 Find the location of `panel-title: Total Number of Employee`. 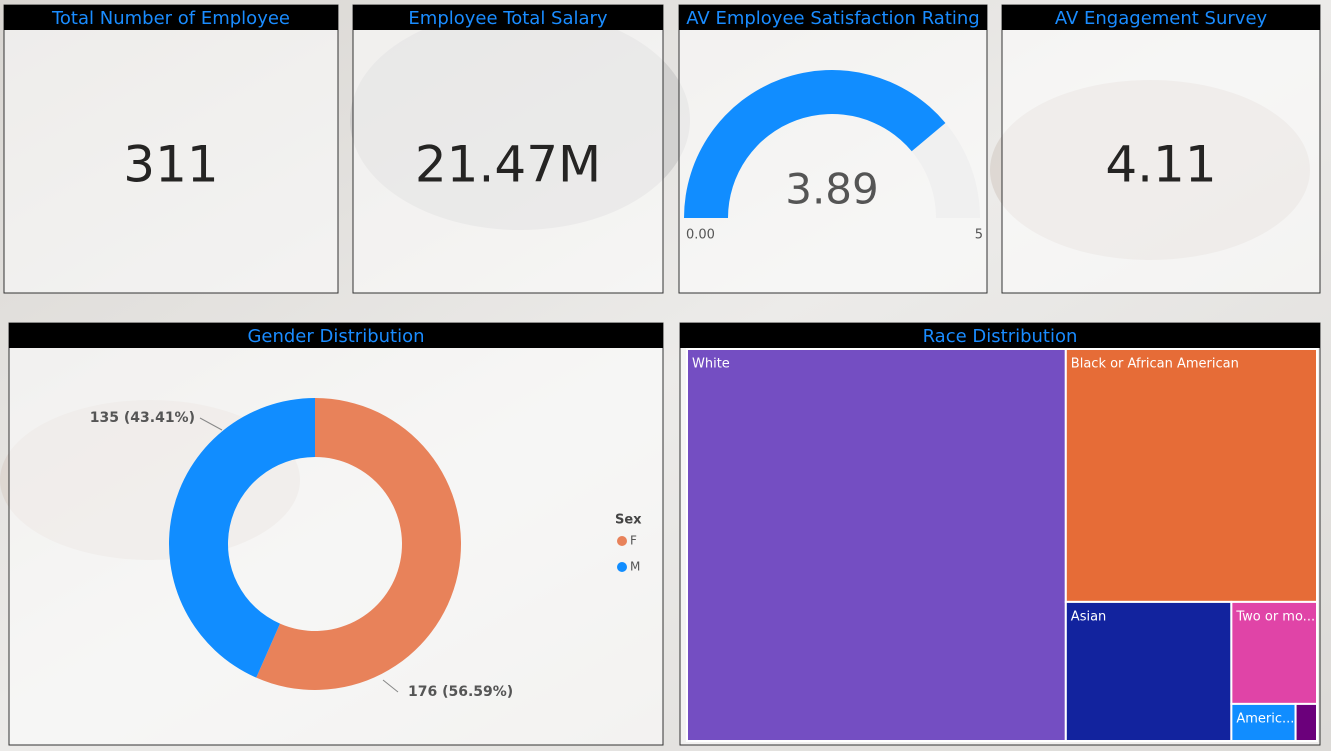

panel-title: Total Number of Employee is located at coordinates (170, 18).